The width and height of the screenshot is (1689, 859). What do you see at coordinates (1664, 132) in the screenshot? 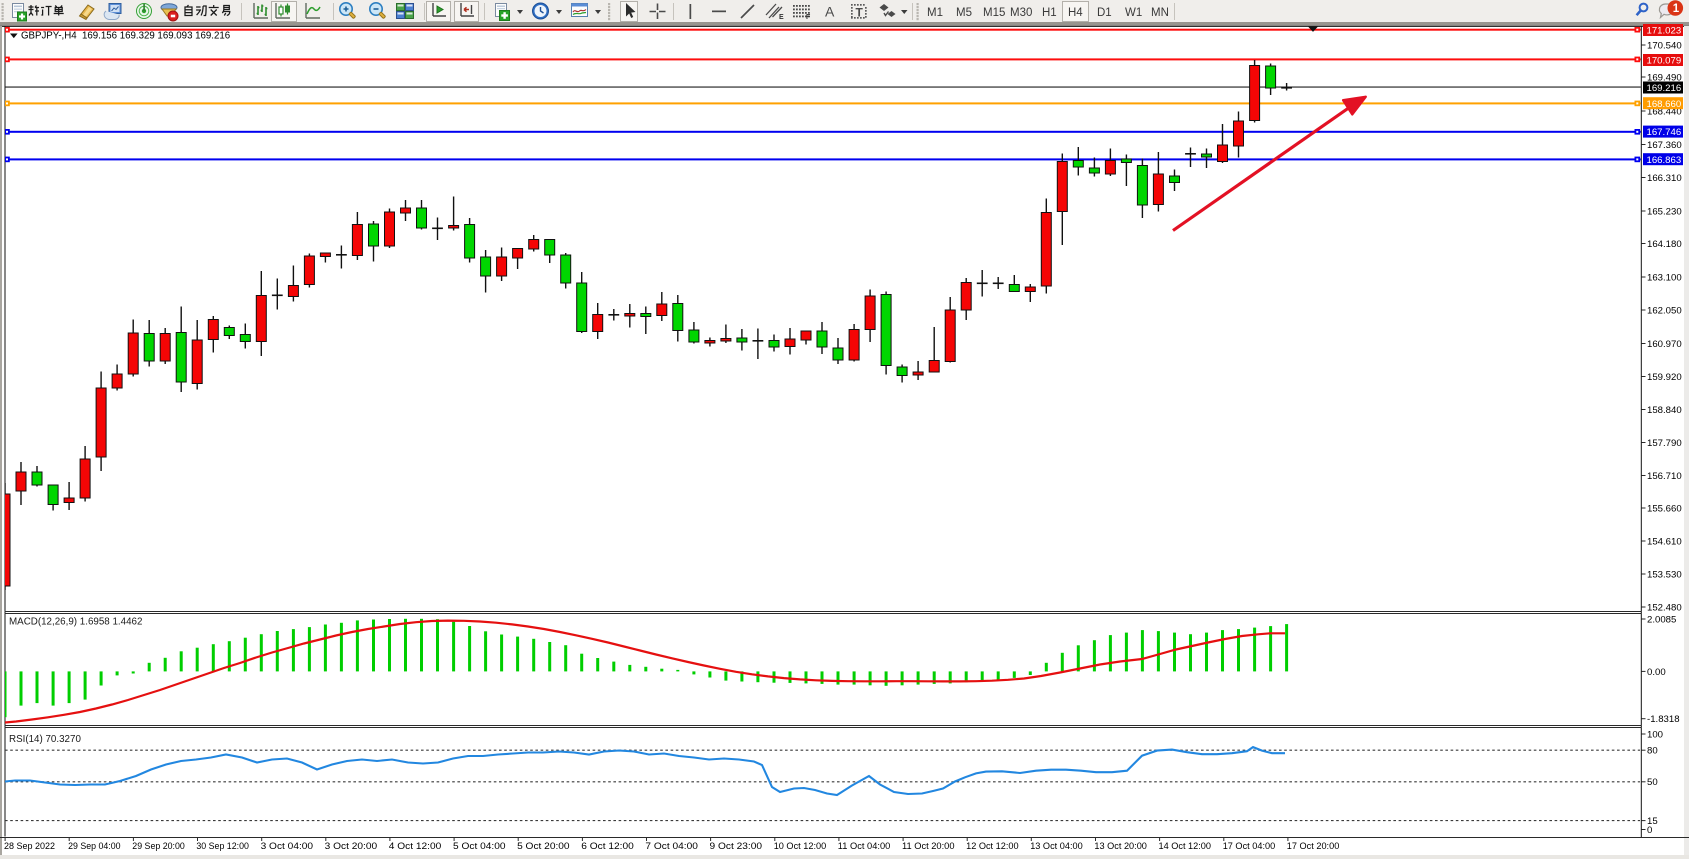
I see `svg-text: 167.746` at bounding box center [1664, 132].